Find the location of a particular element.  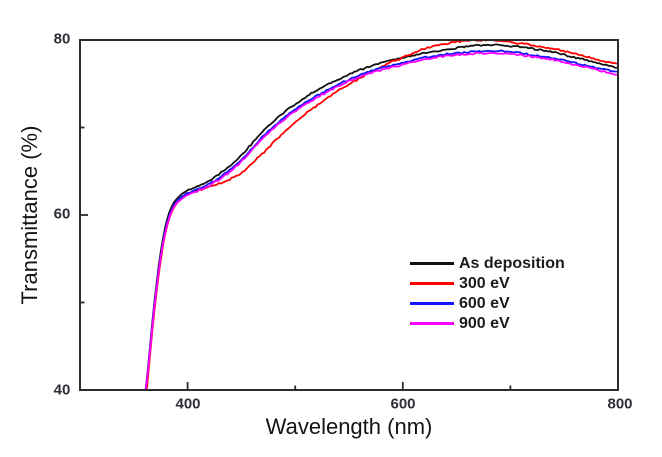

legend-label: 600 eV is located at coordinates (484, 303).